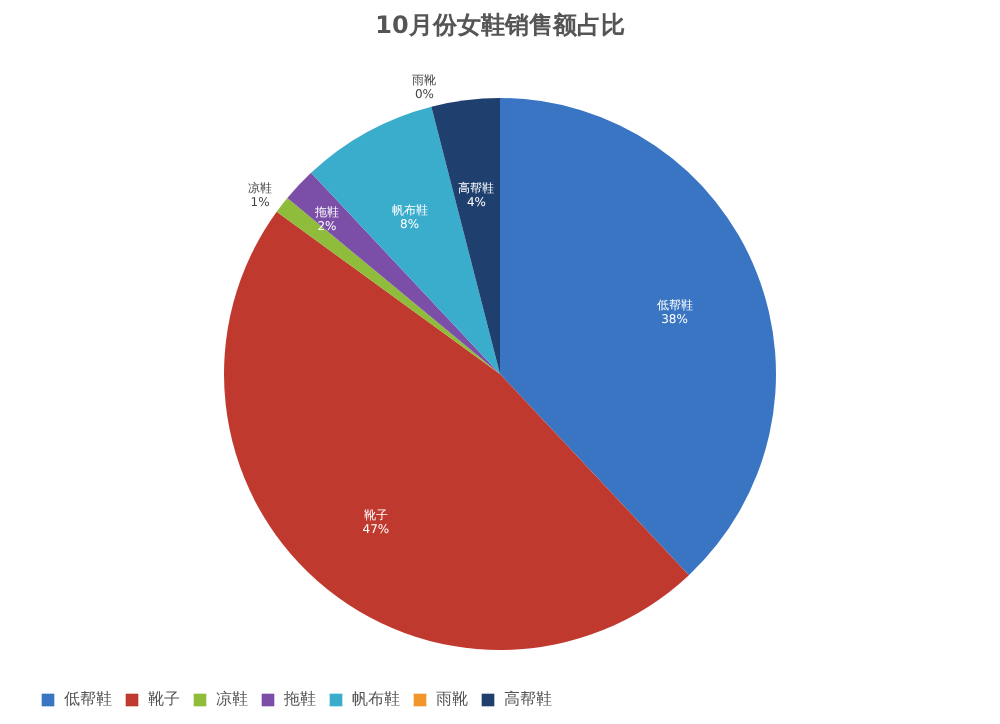 Image resolution: width=1000 pixels, height=724 pixels. I want to click on legend-label: 高帮鞋, so click(528, 699).